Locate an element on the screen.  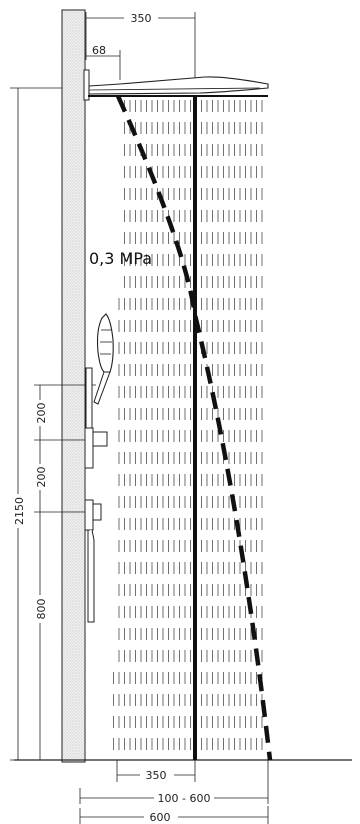
max-reach-dimension: 600 is located at coordinates (174, 815).